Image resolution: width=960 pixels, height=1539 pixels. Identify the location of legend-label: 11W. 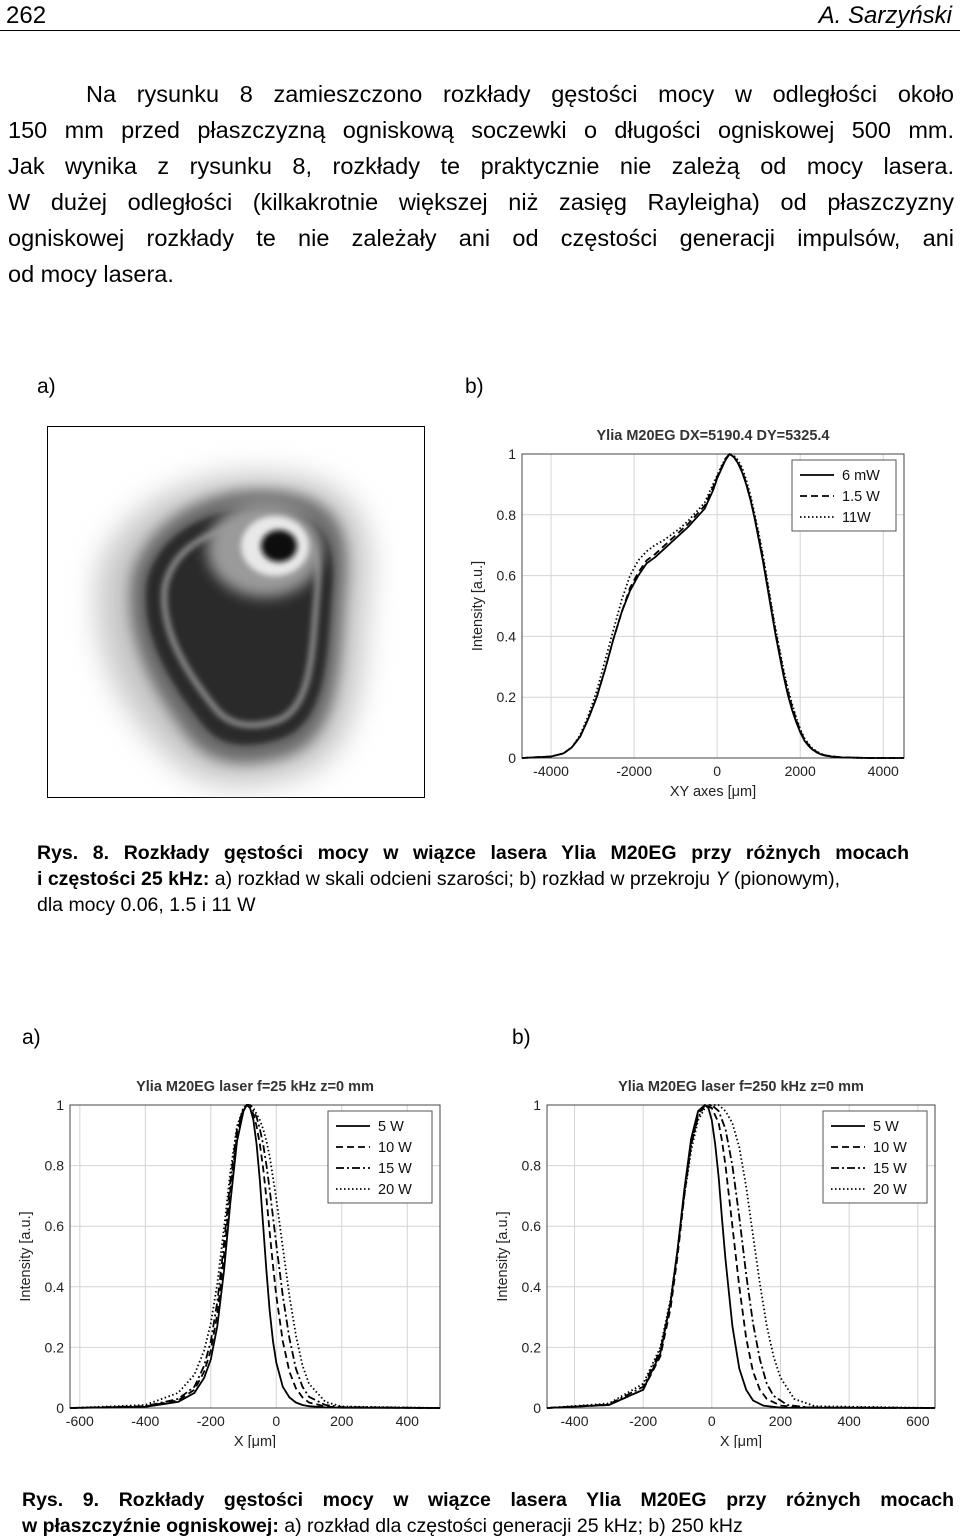
(856, 518).